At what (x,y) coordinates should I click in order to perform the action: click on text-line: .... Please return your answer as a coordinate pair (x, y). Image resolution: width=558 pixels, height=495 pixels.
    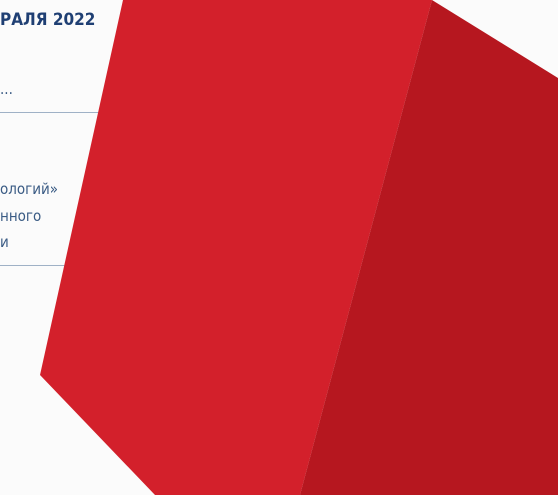
    Looking at the image, I should click on (6, 89).